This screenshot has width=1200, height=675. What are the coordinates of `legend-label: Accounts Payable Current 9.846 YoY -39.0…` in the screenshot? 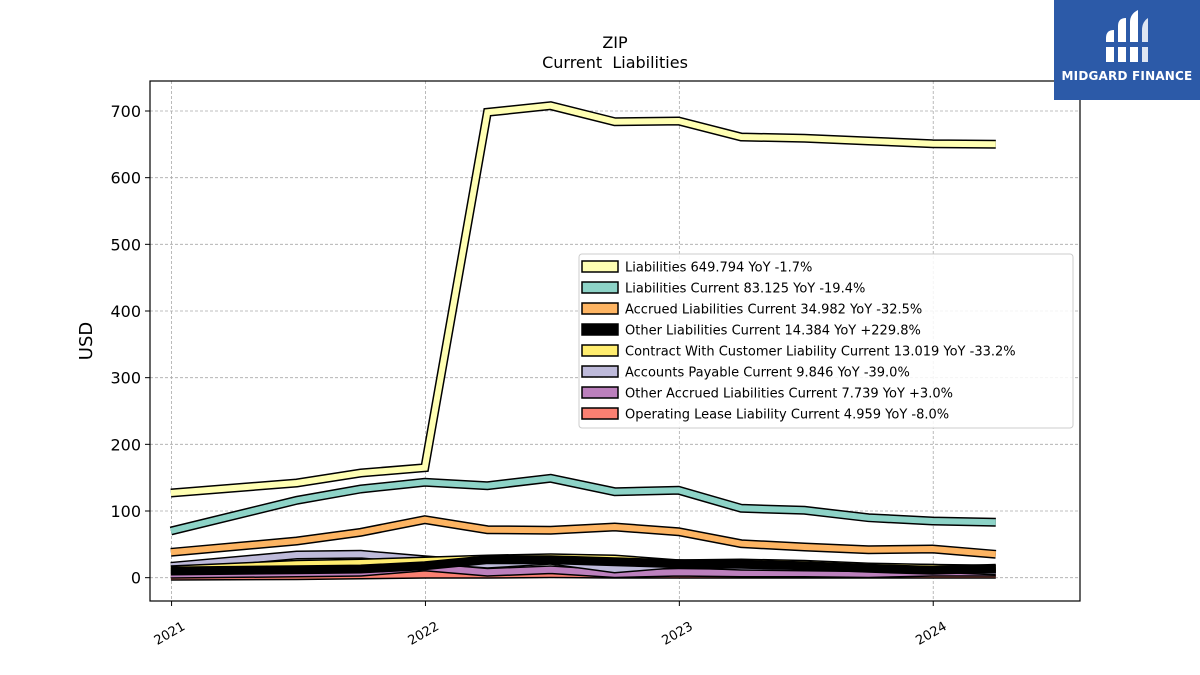 It's located at (767, 373).